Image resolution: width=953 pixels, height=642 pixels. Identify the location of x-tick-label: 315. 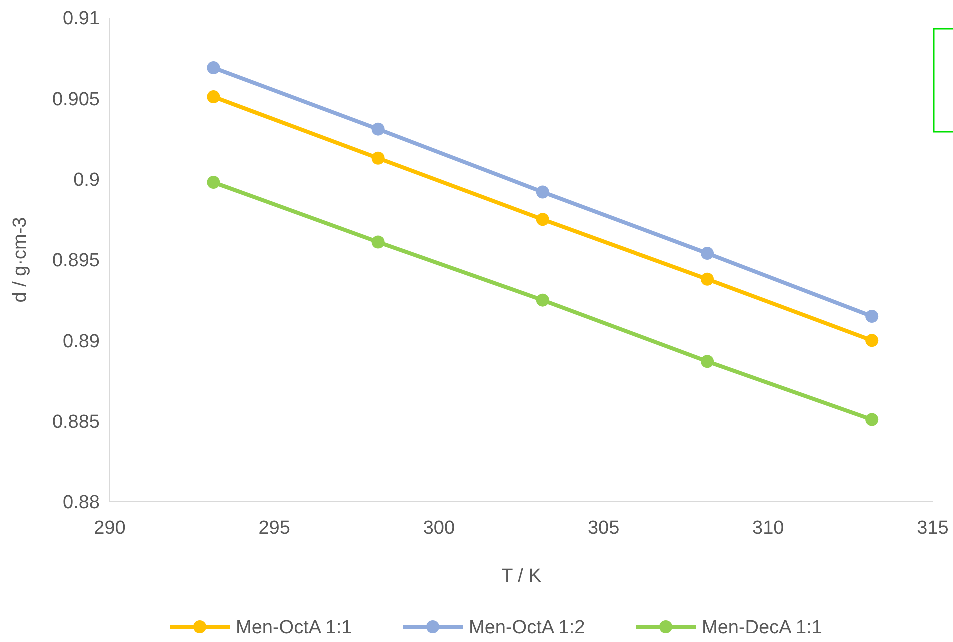
(933, 528).